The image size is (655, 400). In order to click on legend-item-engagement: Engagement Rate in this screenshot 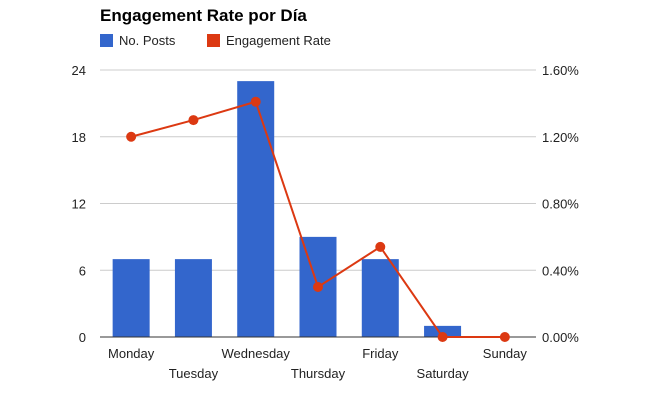, I will do `click(269, 40)`.